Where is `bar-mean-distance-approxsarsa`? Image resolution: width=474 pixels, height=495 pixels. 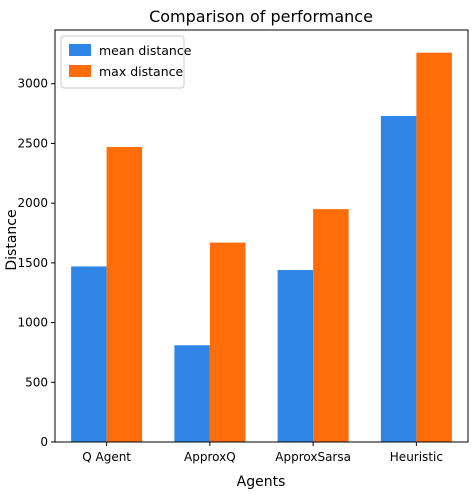
bar-mean-distance-approxsarsa is located at coordinates (295, 356).